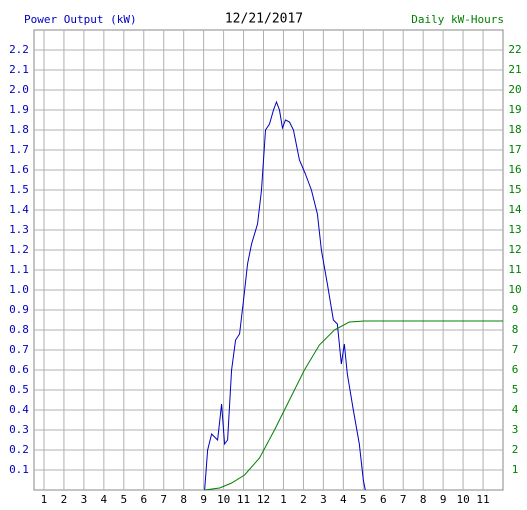 The image size is (527, 510). I want to click on y2-tick-label: 6, so click(515, 369).